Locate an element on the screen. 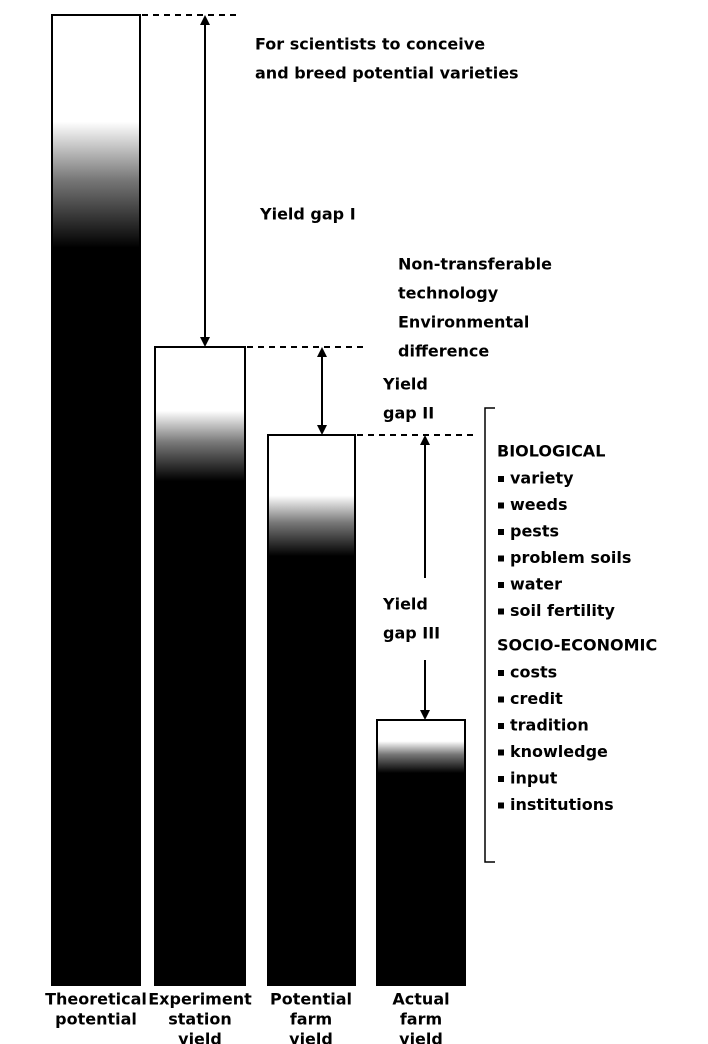 The width and height of the screenshot is (708, 1044). gap-note: Environmental is located at coordinates (463, 322).